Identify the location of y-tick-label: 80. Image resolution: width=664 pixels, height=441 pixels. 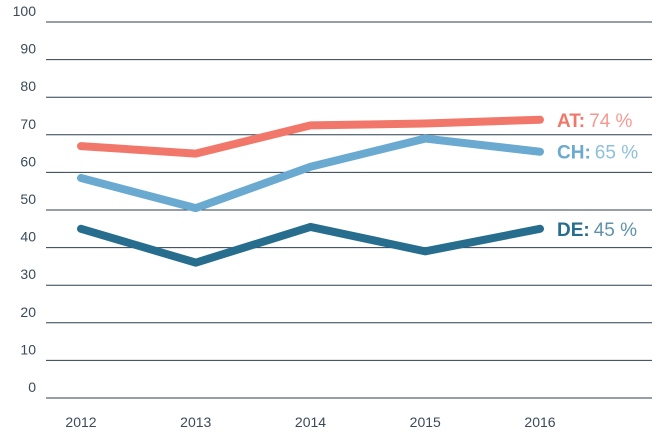
(28, 86).